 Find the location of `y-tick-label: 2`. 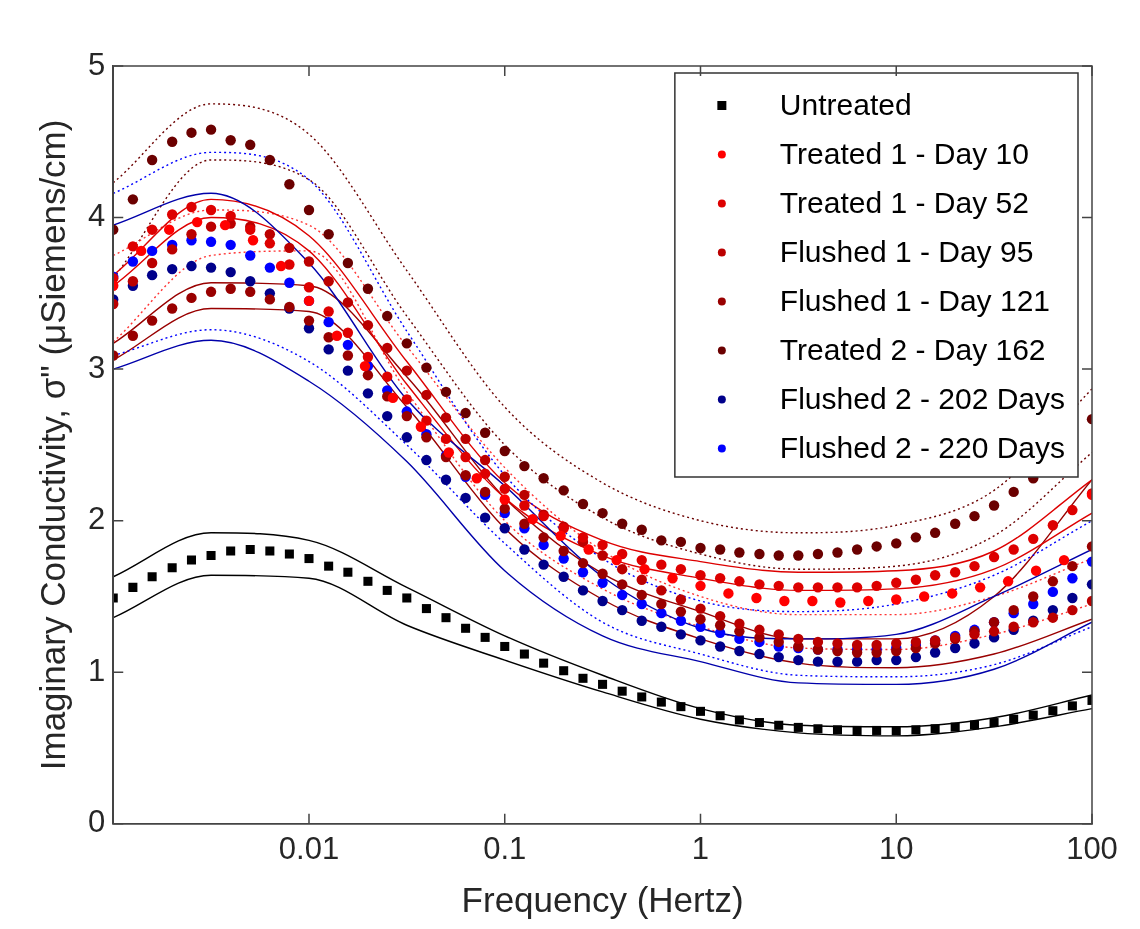

y-tick-label: 2 is located at coordinates (96, 519).